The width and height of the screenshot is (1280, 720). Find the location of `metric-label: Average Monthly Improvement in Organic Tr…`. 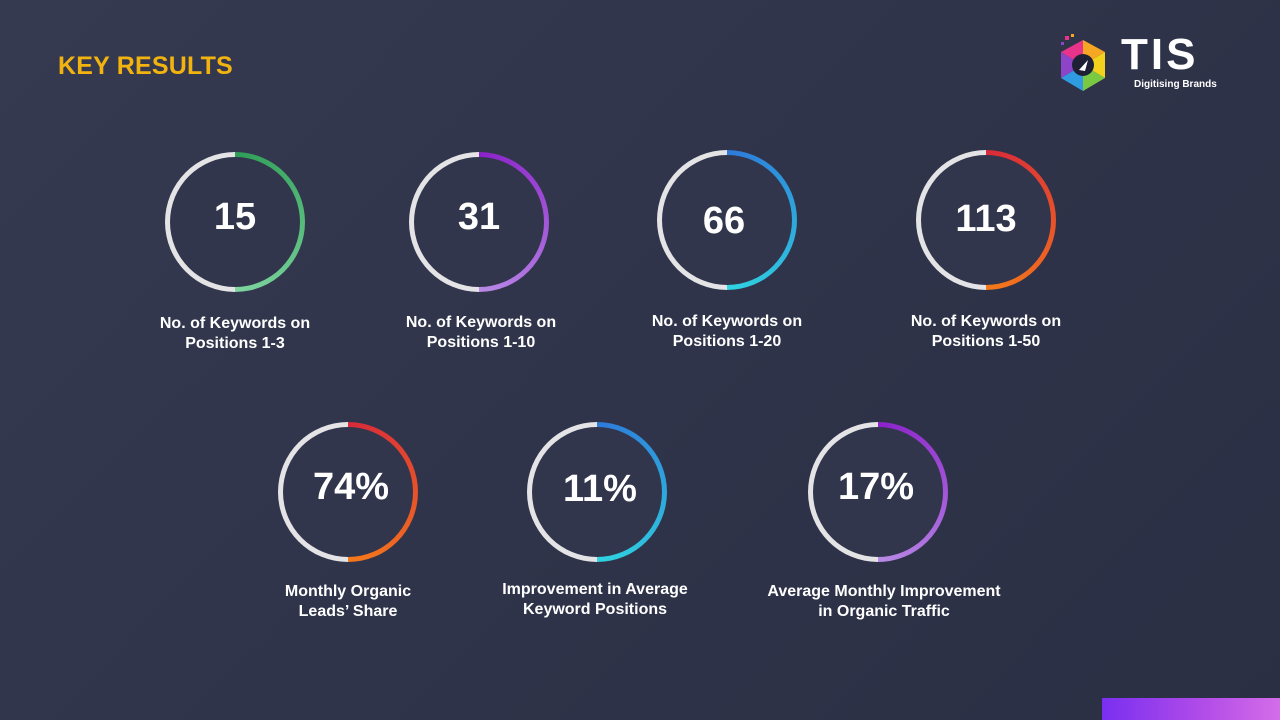

metric-label: Average Monthly Improvement in Organic Tr… is located at coordinates (884, 601).